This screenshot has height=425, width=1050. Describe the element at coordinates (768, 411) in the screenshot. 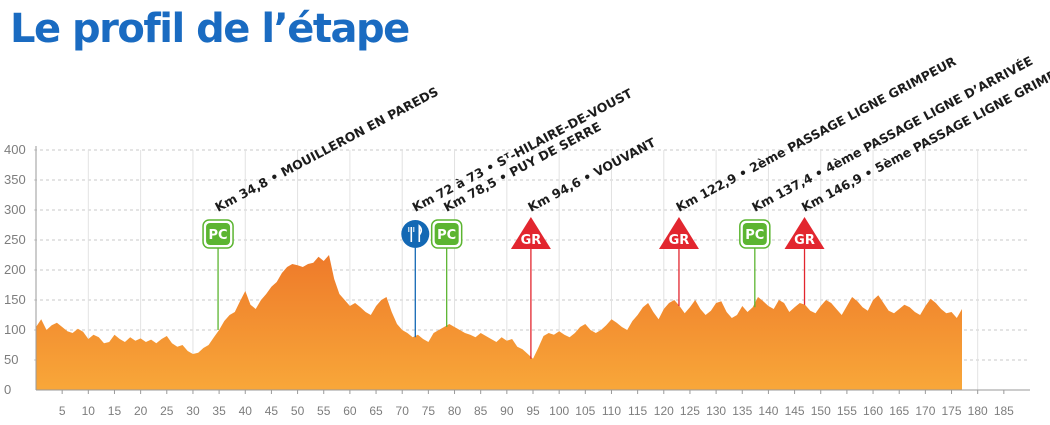

I see `x-tick-label: 140` at that location.